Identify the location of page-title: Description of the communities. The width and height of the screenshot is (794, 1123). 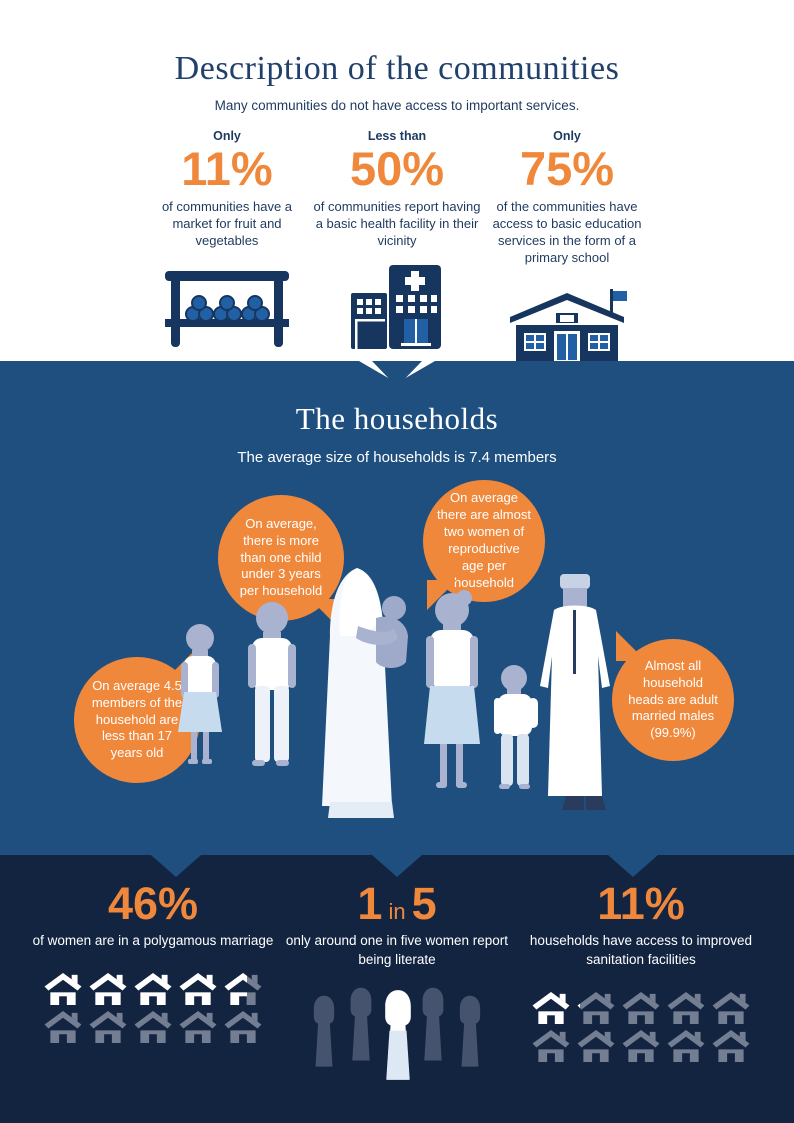
(397, 68).